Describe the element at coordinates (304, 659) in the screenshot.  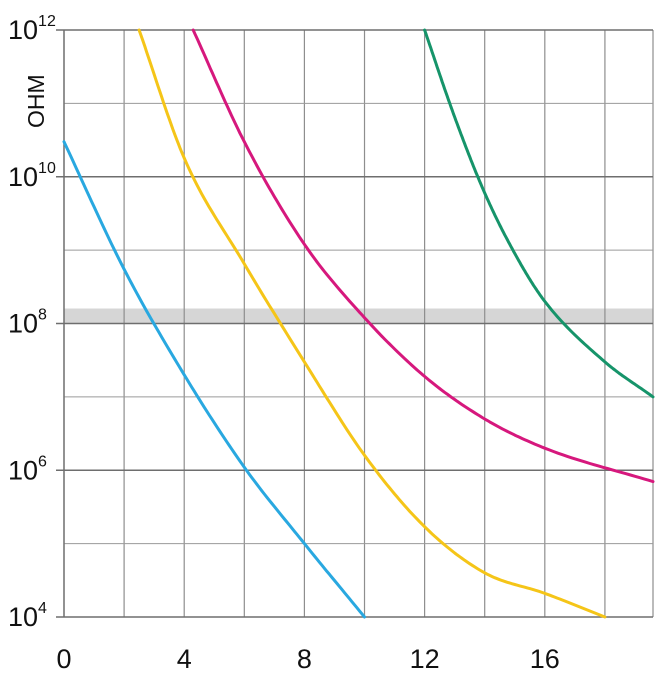
I see `x-tick-label: 8` at that location.